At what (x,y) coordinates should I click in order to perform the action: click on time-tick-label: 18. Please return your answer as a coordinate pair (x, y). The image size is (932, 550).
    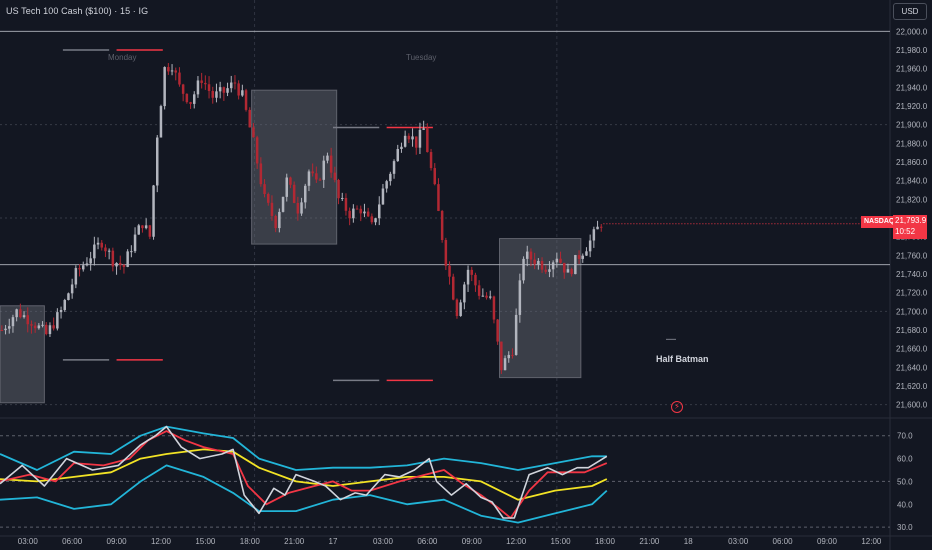
    Looking at the image, I should click on (688, 541).